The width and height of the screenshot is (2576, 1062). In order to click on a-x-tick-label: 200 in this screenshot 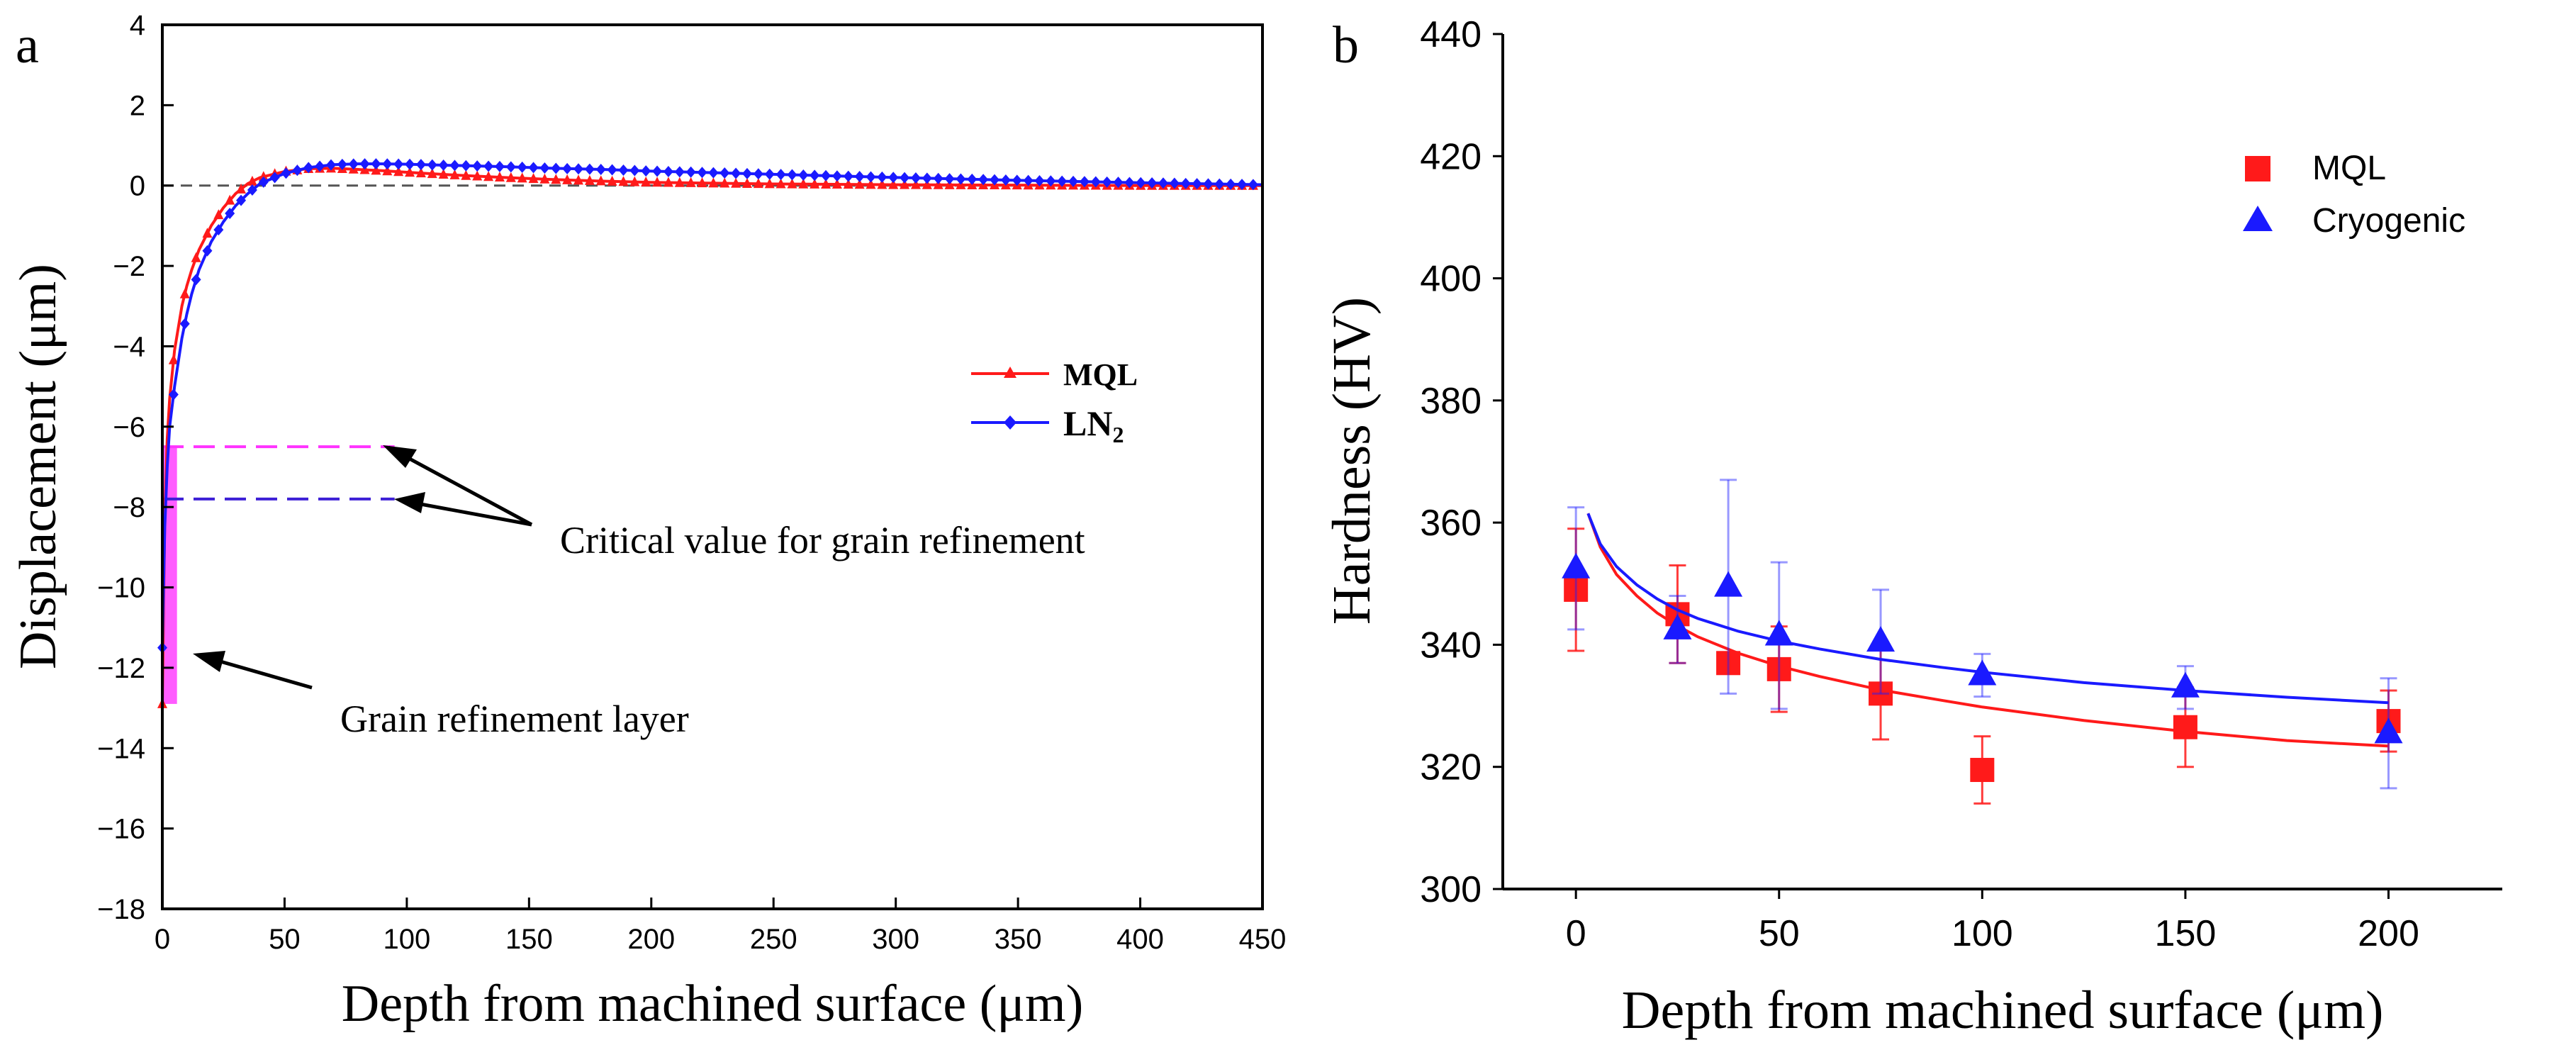, I will do `click(651, 939)`.